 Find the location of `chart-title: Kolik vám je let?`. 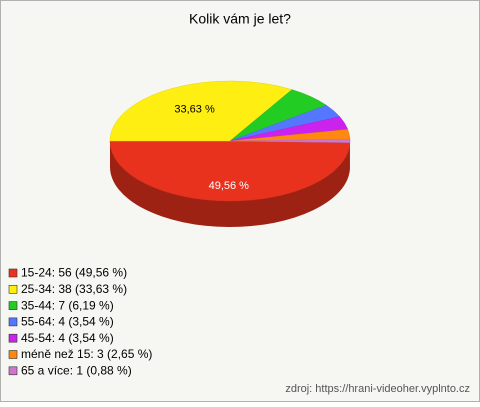

chart-title: Kolik vám je let? is located at coordinates (240, 19).